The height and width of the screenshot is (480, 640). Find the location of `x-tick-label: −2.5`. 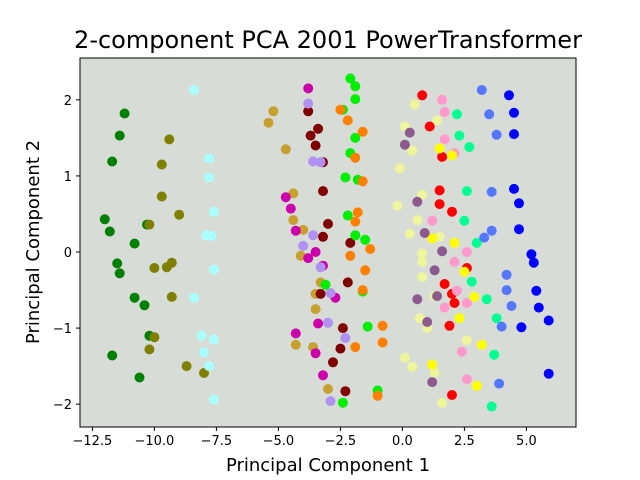

x-tick-label: −2.5 is located at coordinates (341, 441).